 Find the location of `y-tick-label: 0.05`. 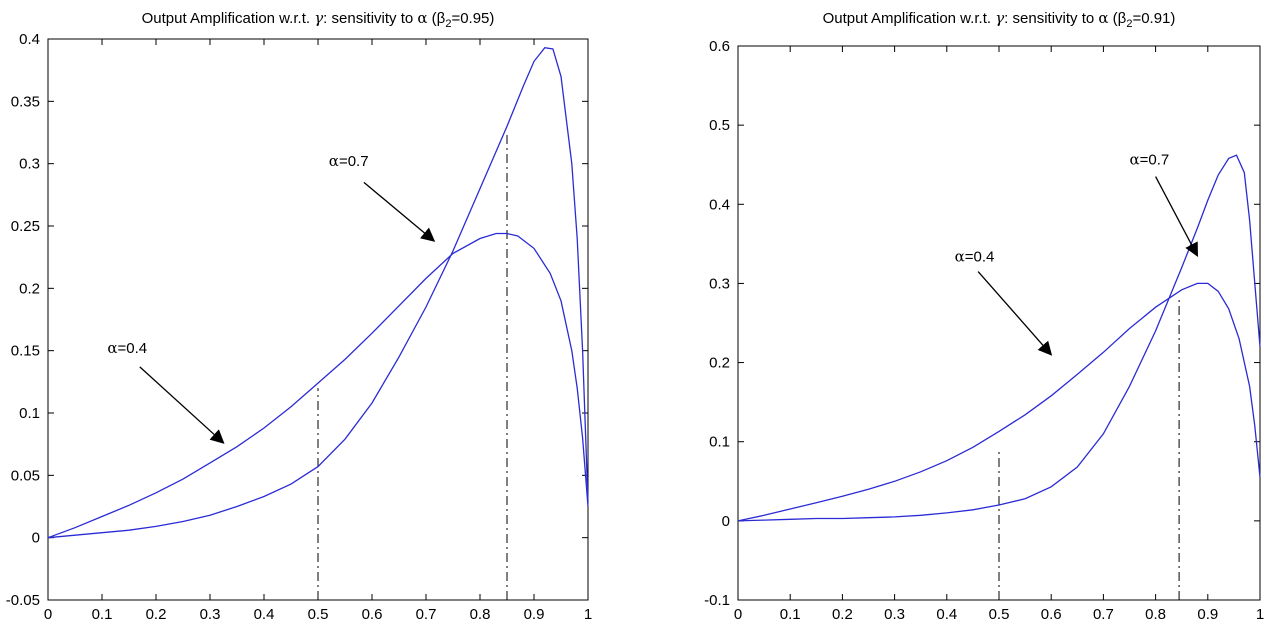

y-tick-label: 0.05 is located at coordinates (25, 475).